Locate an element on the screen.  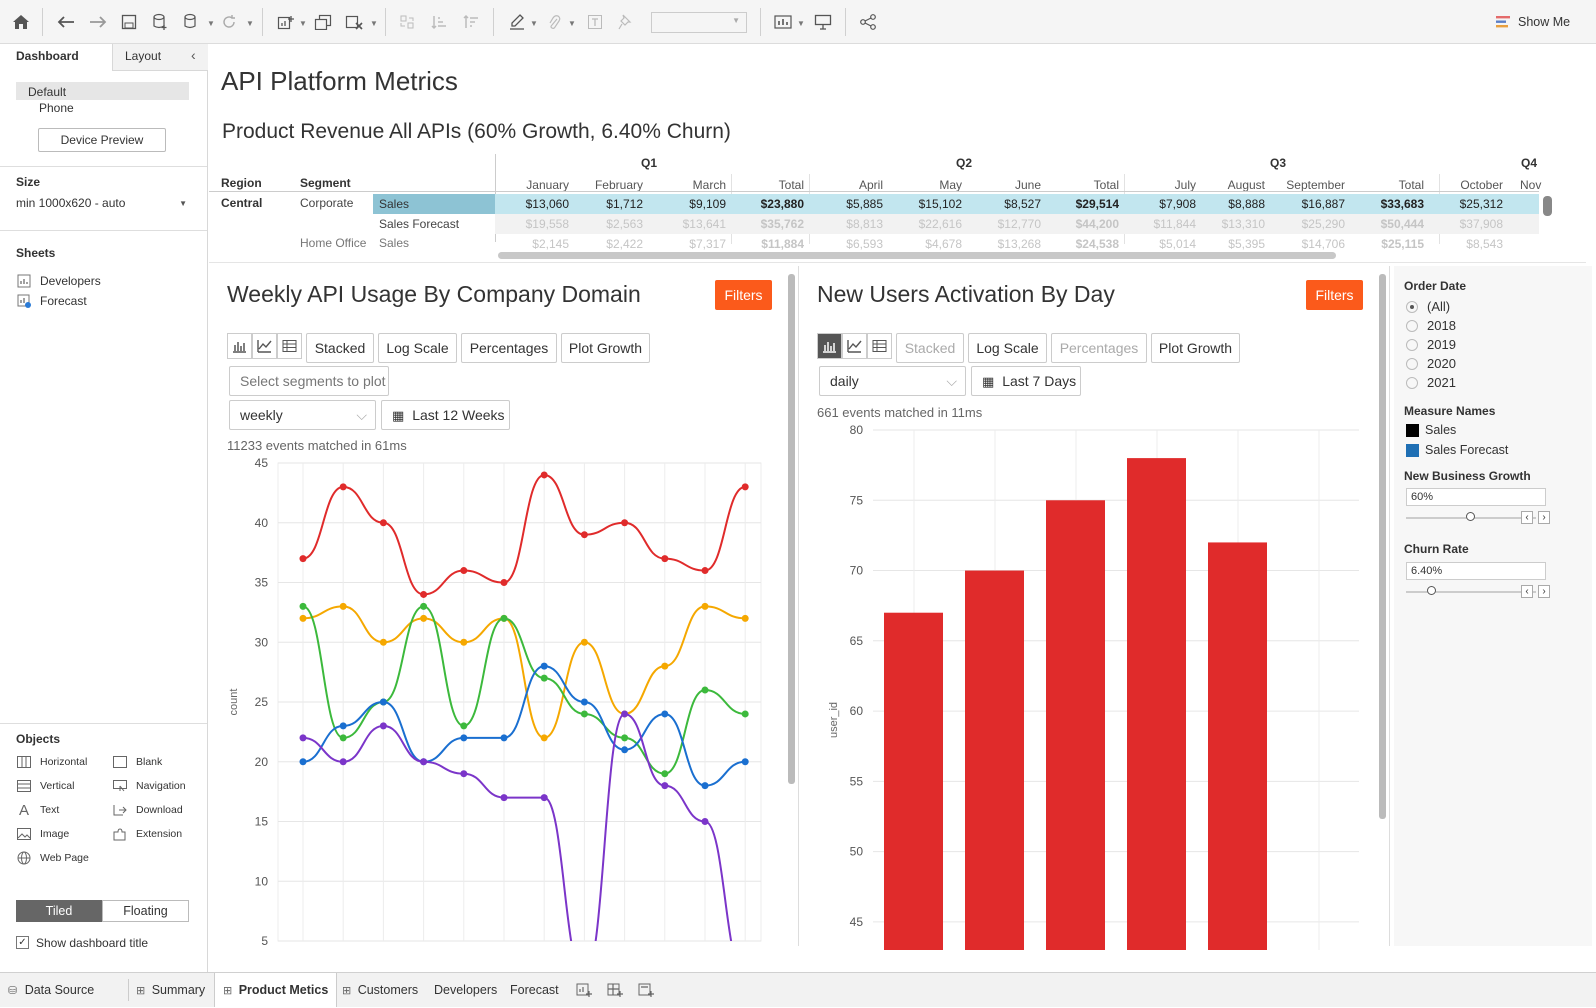
bar-chart-icon is located at coordinates (239, 346).